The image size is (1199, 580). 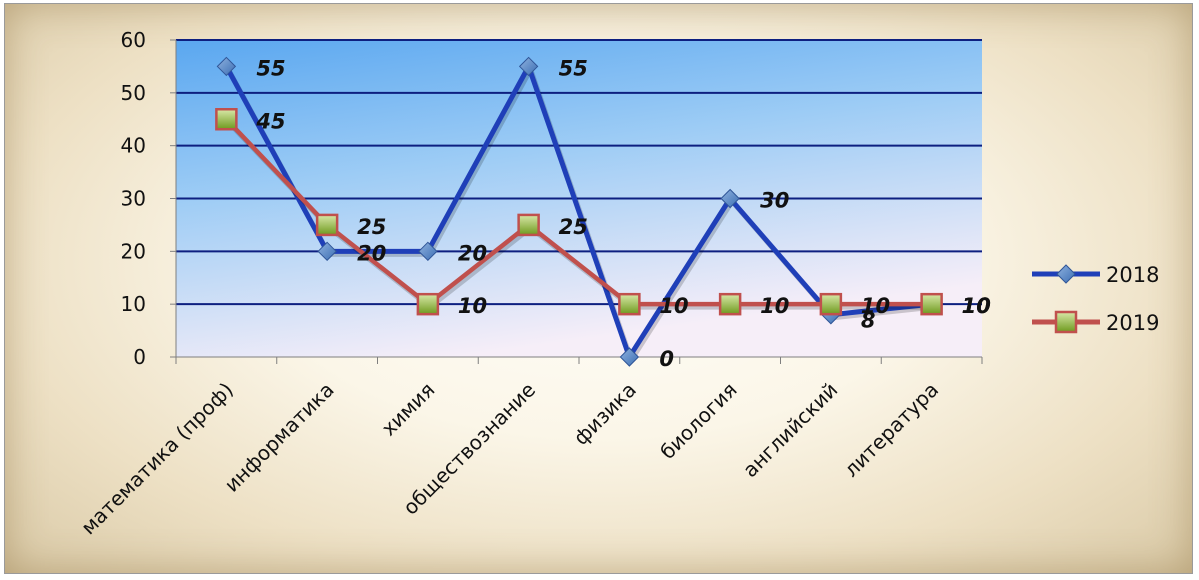 What do you see at coordinates (133, 146) in the screenshot?
I see `y-tick-label: 40` at bounding box center [133, 146].